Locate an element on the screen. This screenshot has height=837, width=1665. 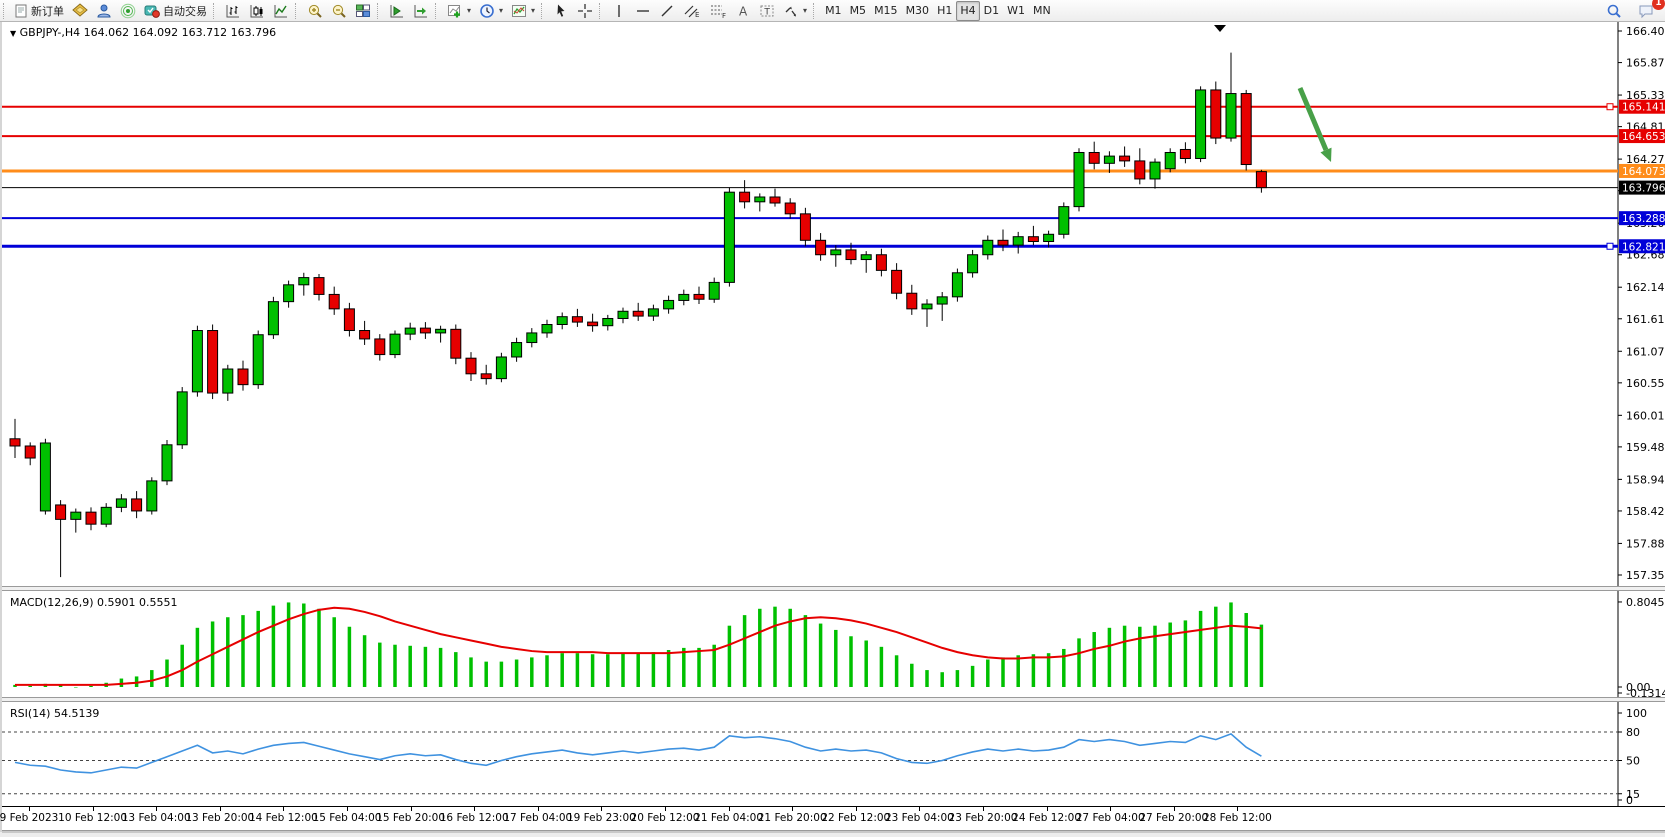
charts-stack-button is located at coordinates (80, 11).